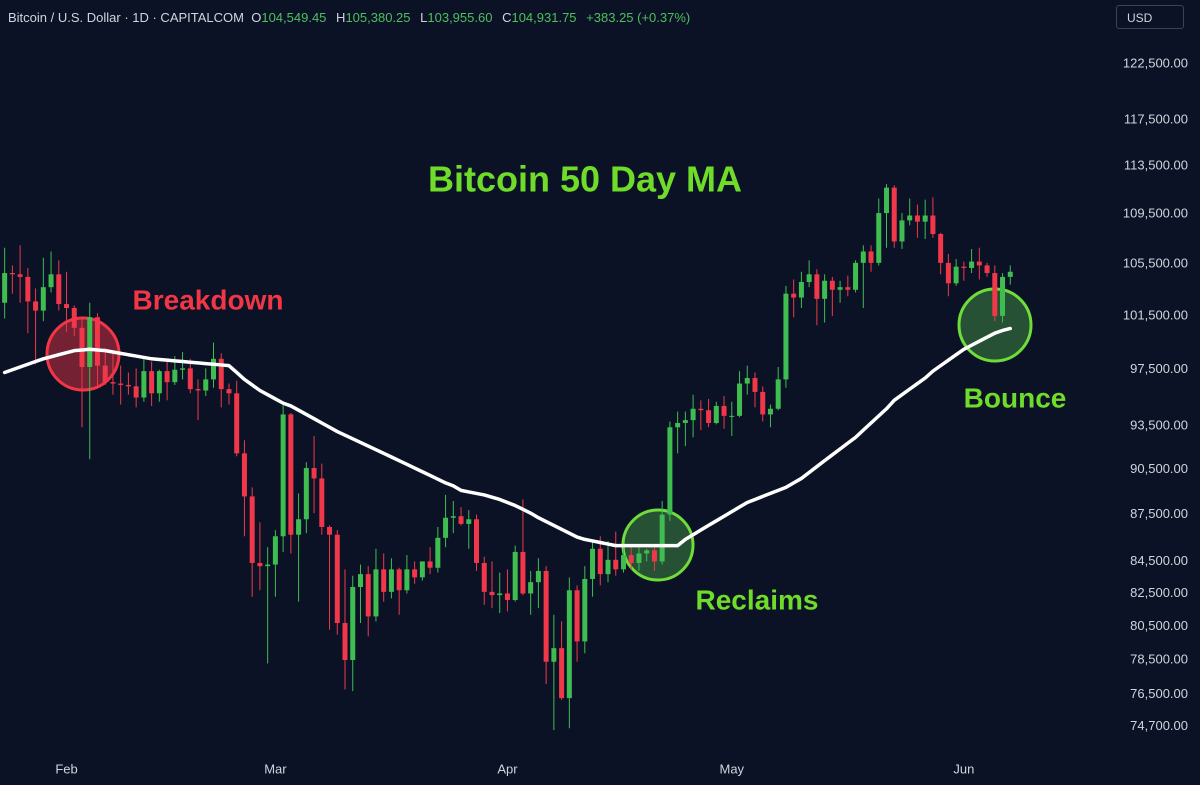  I want to click on y-tick-label: 74,700.00, so click(1159, 725).